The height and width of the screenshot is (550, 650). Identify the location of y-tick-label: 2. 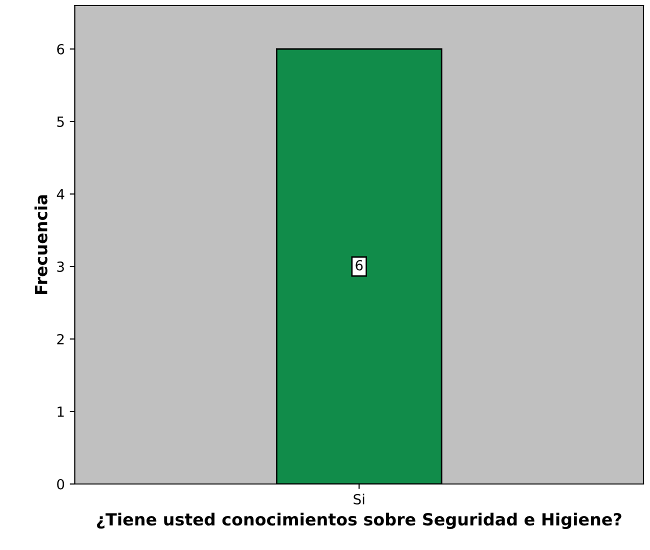
(60, 339).